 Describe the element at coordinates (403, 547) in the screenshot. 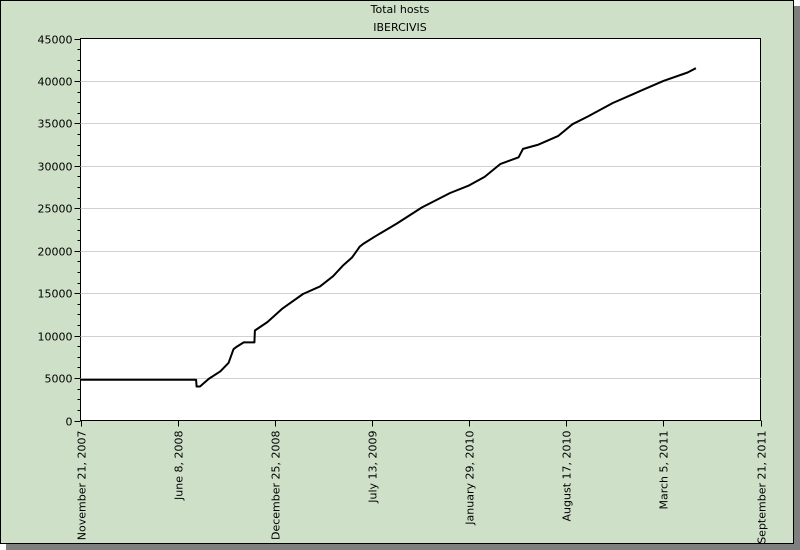

I see `frame-shadow-bottom` at that location.